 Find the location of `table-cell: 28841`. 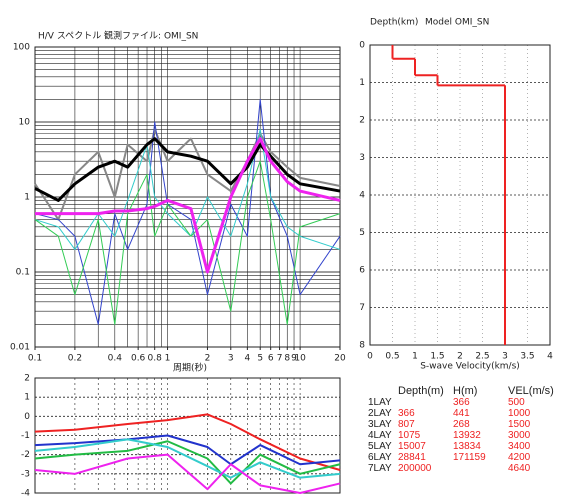

table-cell: 28841 is located at coordinates (412, 457).